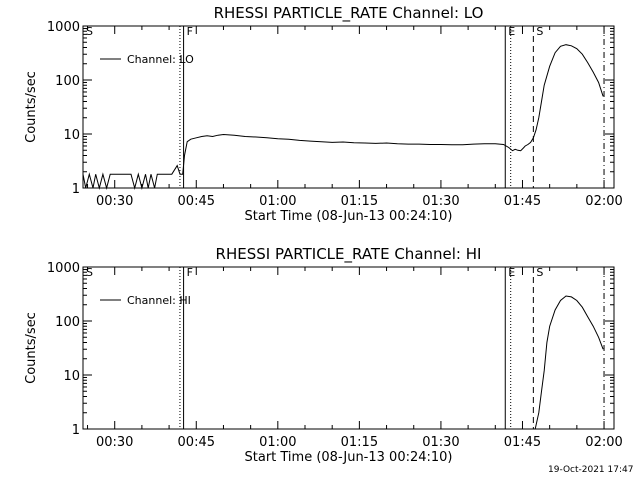 This screenshot has width=640, height=480. Describe the element at coordinates (349, 254) in the screenshot. I see `chart-title: RHESSI PARTICLE_RATE Channel: HI` at that location.